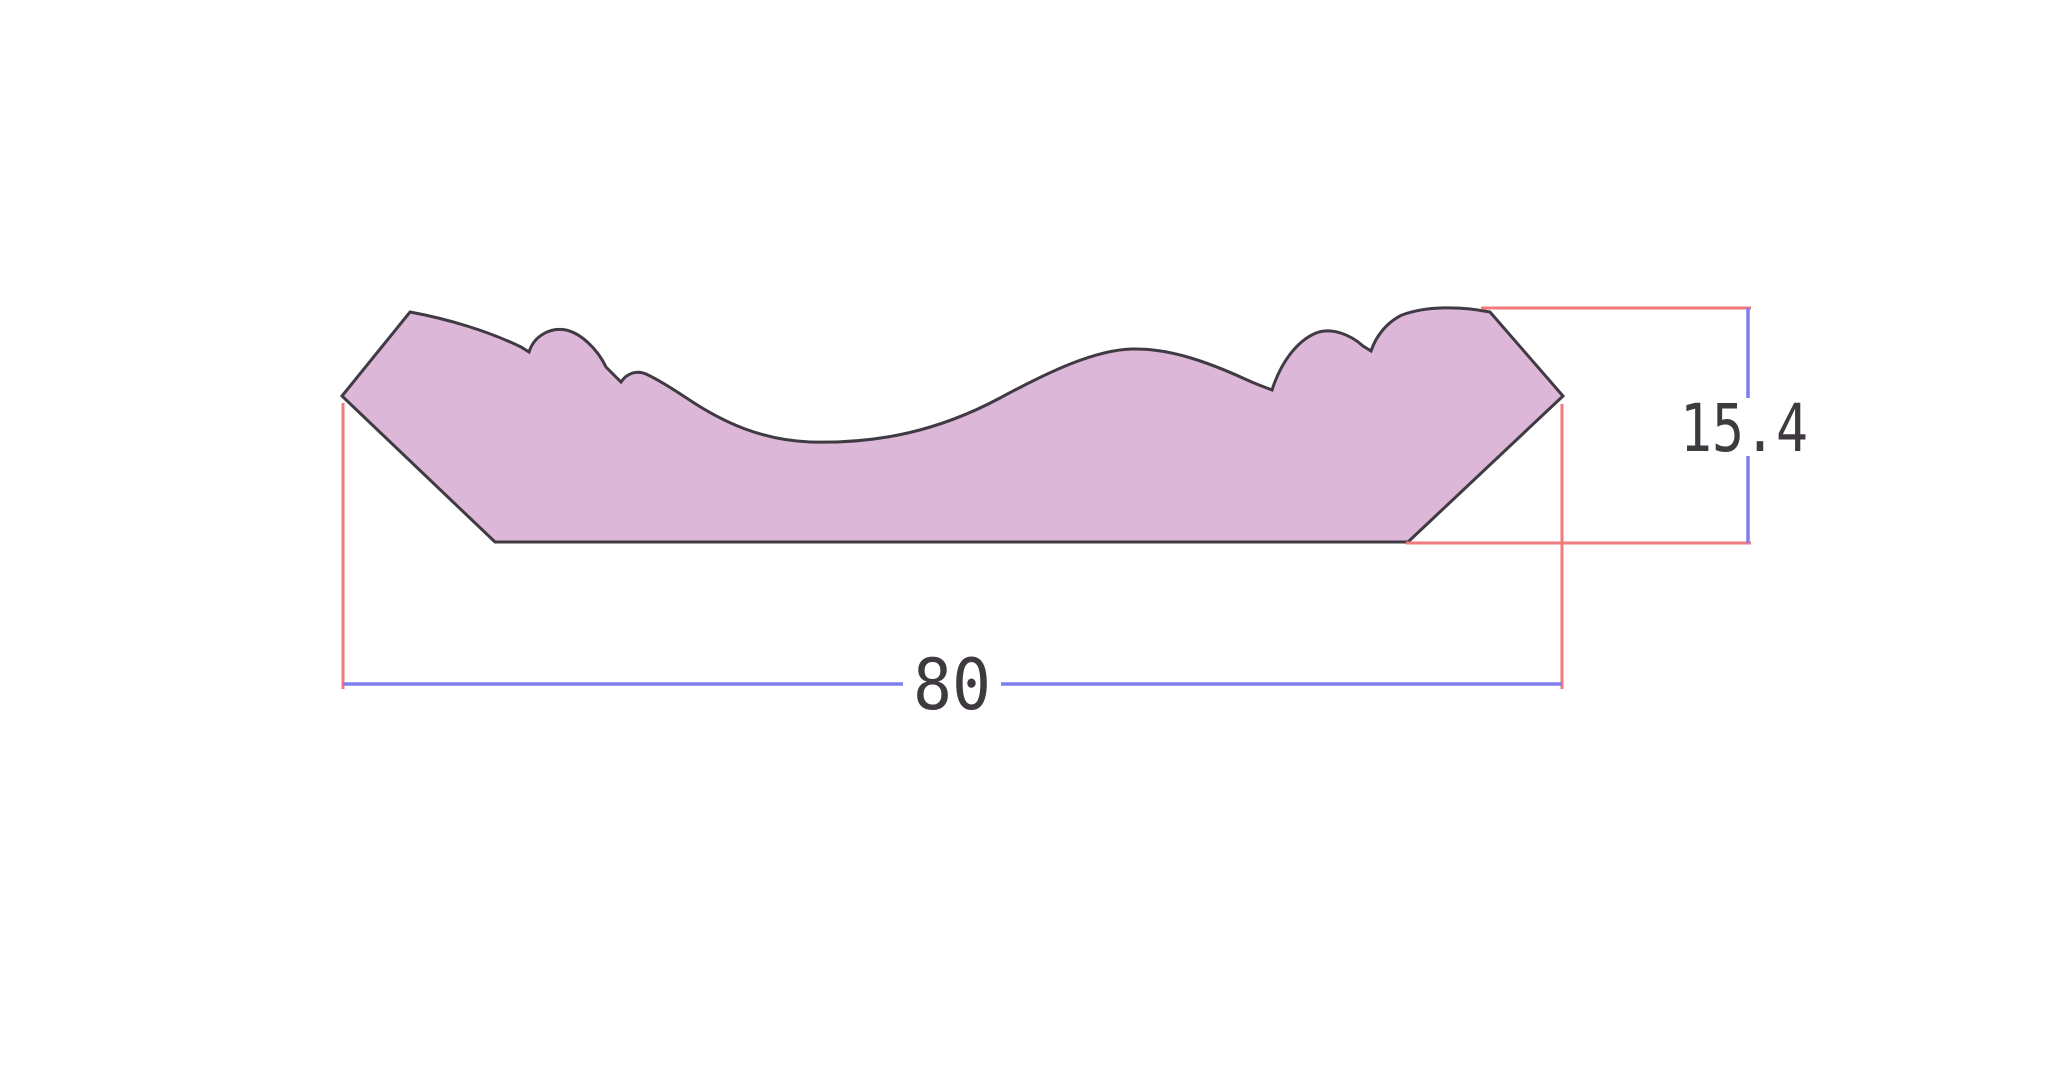  What do you see at coordinates (952, 425) in the screenshot?
I see `molding-profile-shape` at bounding box center [952, 425].